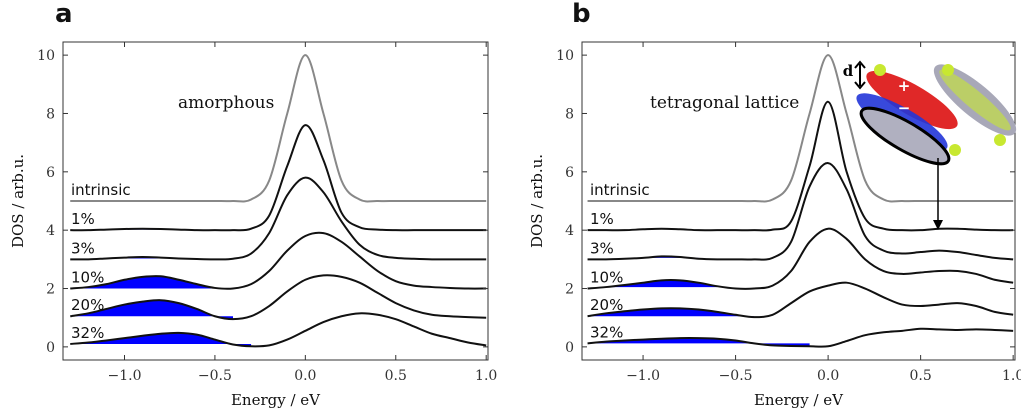  Describe the element at coordinates (64, 14) in the screenshot. I see `panel-letter: a` at that location.